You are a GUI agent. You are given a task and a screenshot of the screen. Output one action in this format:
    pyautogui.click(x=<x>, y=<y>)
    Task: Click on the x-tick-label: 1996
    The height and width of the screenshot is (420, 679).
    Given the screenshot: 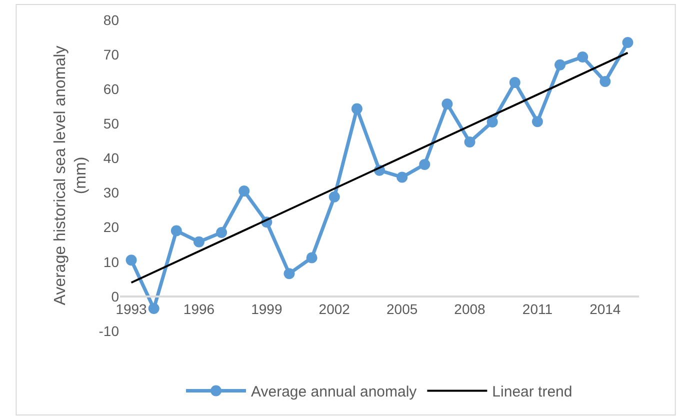 What is the action you would take?
    pyautogui.click(x=199, y=308)
    